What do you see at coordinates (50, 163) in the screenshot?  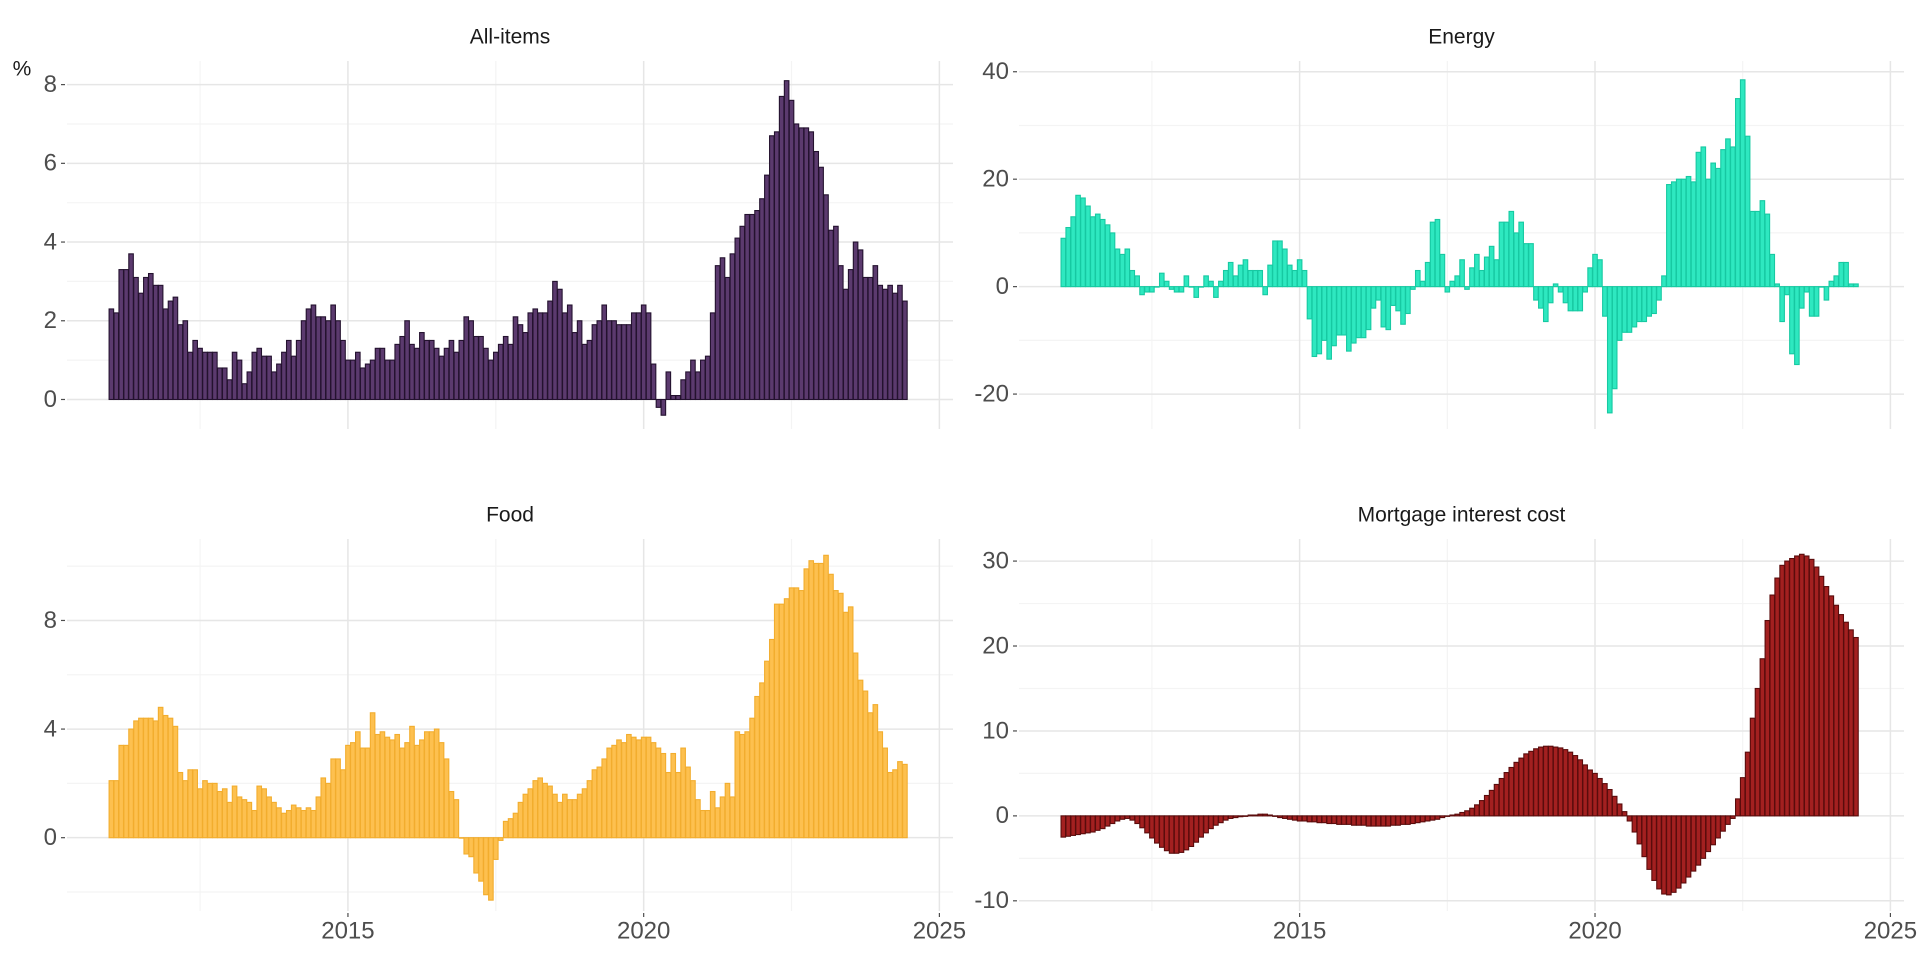 I see `y-tick-label: 6` at bounding box center [50, 163].